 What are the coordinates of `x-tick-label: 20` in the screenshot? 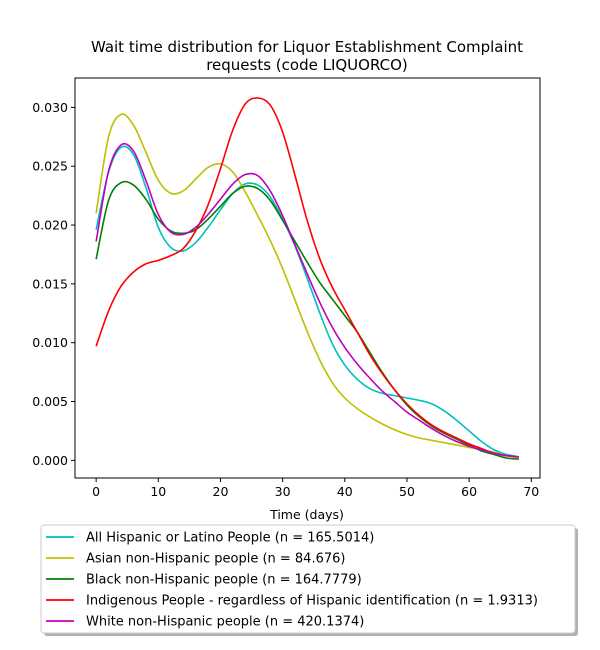 It's located at (221, 491).